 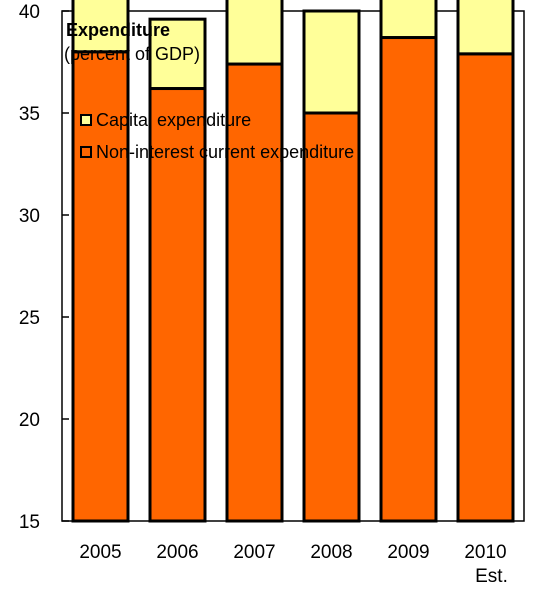 What do you see at coordinates (118, 30) in the screenshot?
I see `chart-title: Expenditure` at bounding box center [118, 30].